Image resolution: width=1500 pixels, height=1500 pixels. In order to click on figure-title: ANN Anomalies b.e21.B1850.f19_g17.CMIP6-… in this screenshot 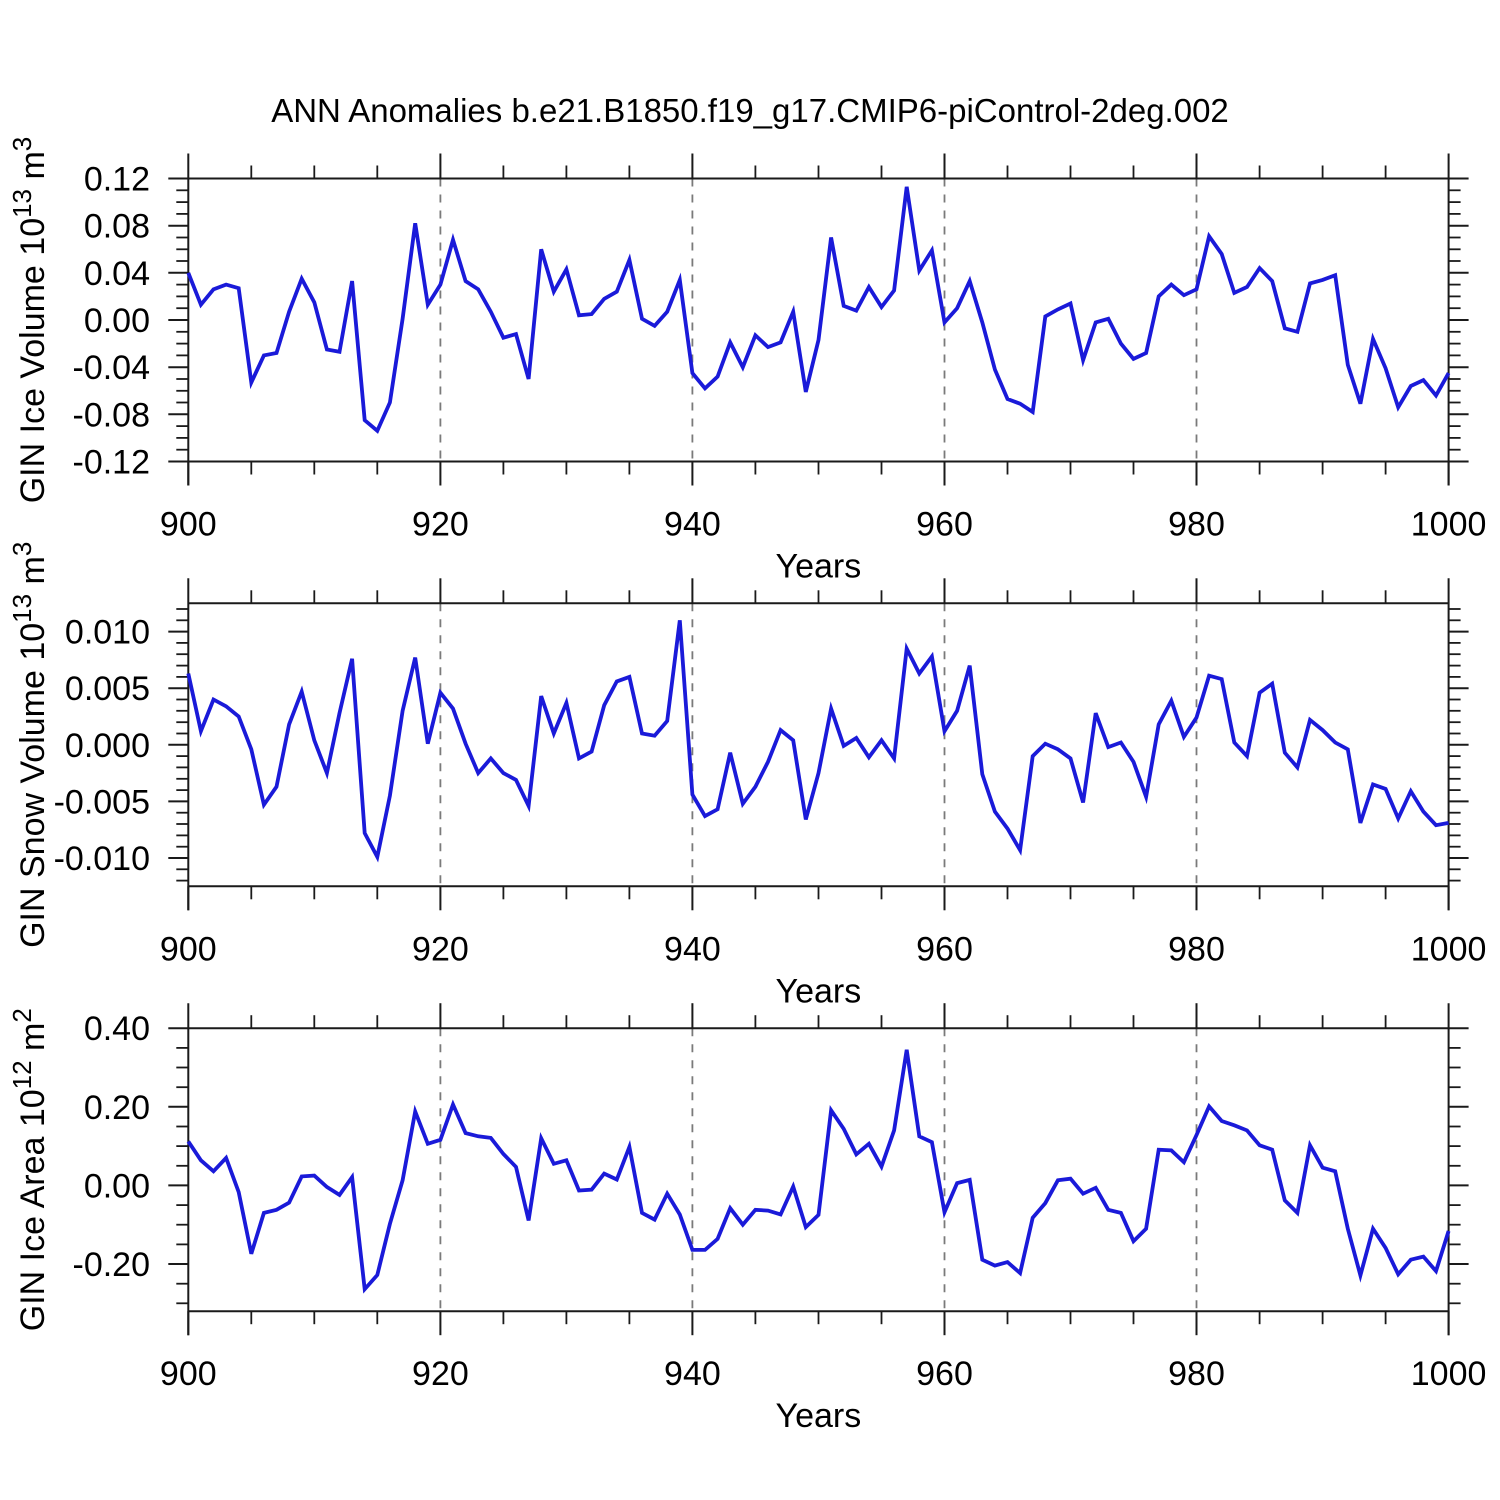, I will do `click(750, 110)`.